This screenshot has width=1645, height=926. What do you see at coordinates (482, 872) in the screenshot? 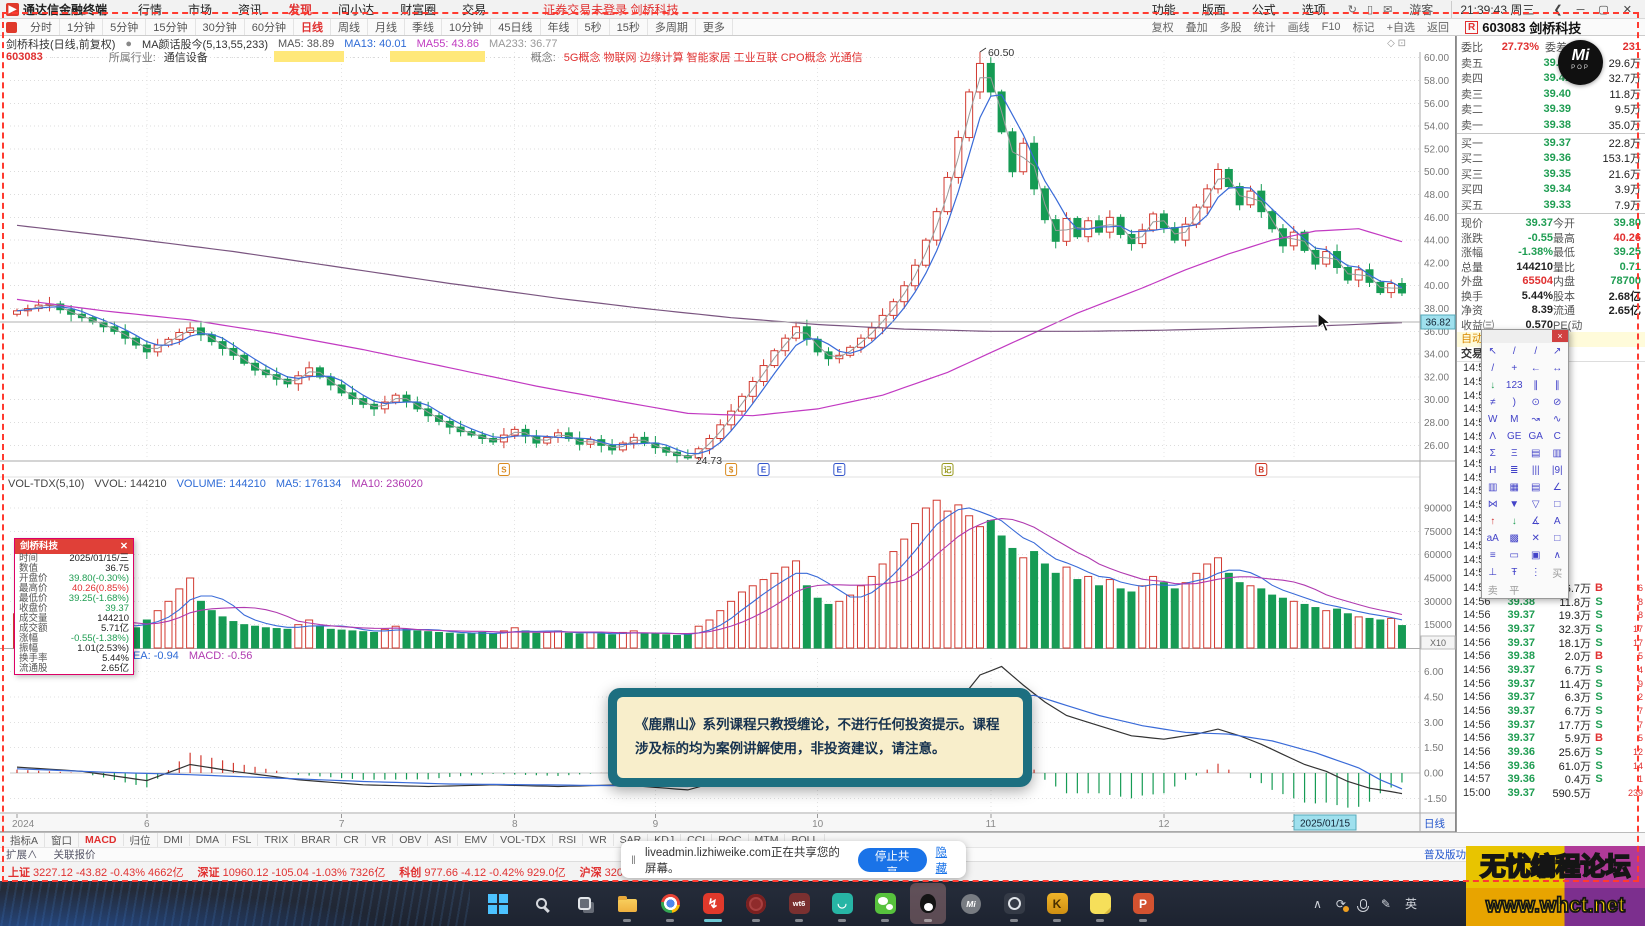
I see `index-item: 科创 977.66 -4.12 -0.42% 929.0亿` at bounding box center [482, 872].